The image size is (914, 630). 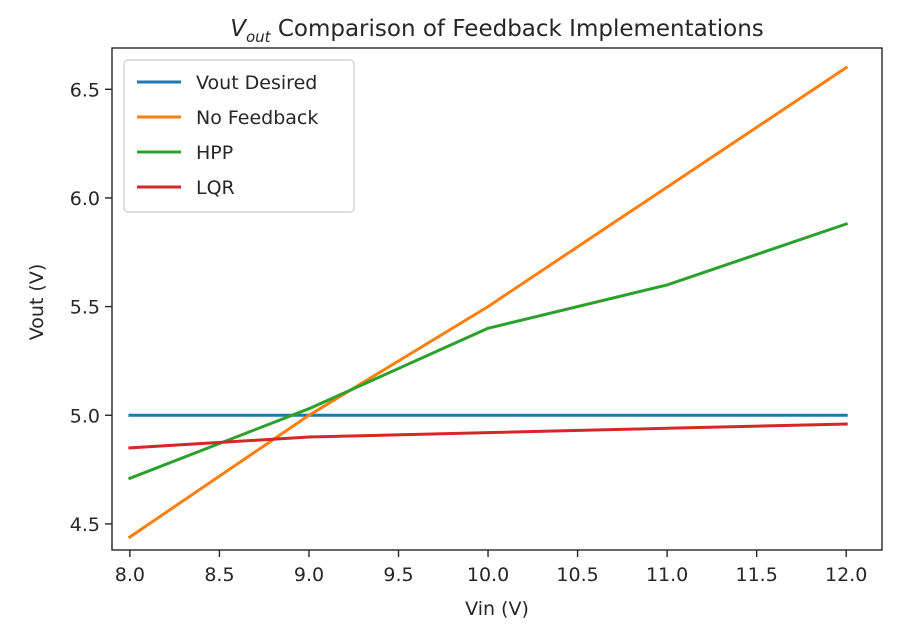 I want to click on title-subscript: out, so click(x=259, y=37).